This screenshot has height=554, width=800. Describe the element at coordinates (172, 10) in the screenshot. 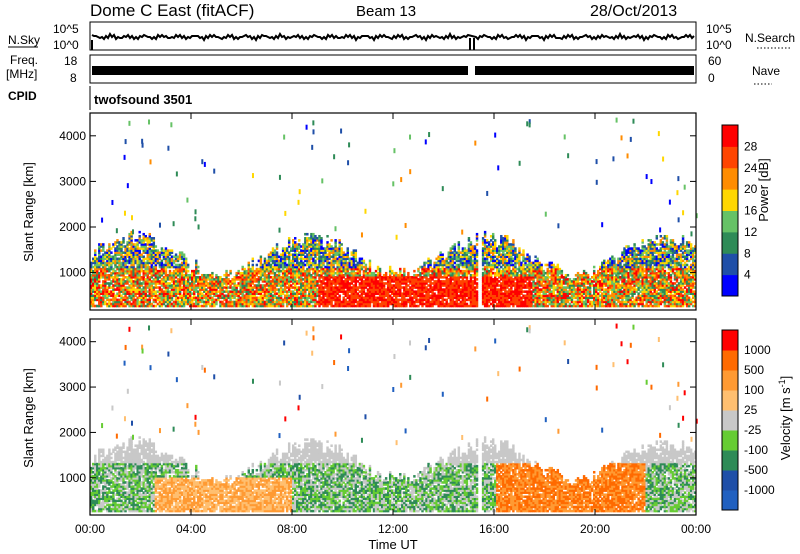

I see `station-title: Dome C East (fitACF)` at that location.